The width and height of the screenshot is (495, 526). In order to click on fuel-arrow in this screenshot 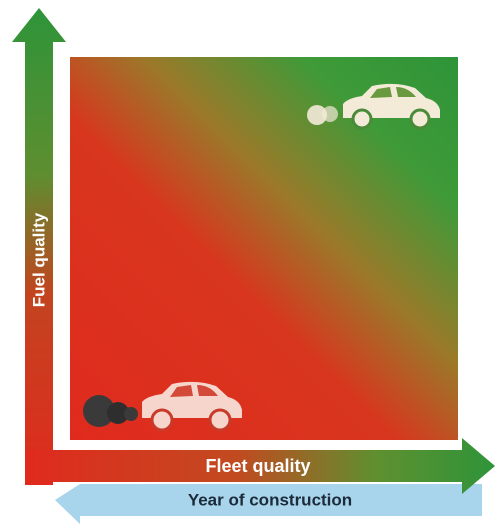, I will do `click(39, 246)`.